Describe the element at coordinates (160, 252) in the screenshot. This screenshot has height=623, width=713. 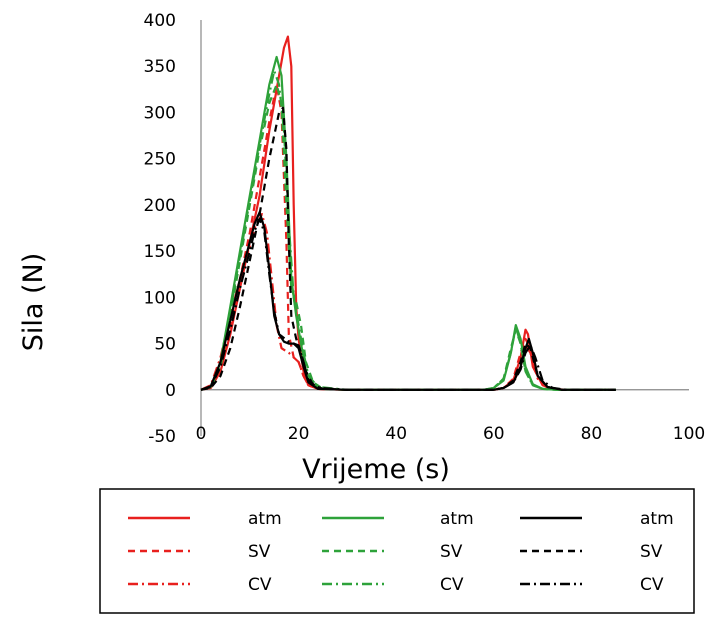
I see `y-tick-label: 150` at that location.